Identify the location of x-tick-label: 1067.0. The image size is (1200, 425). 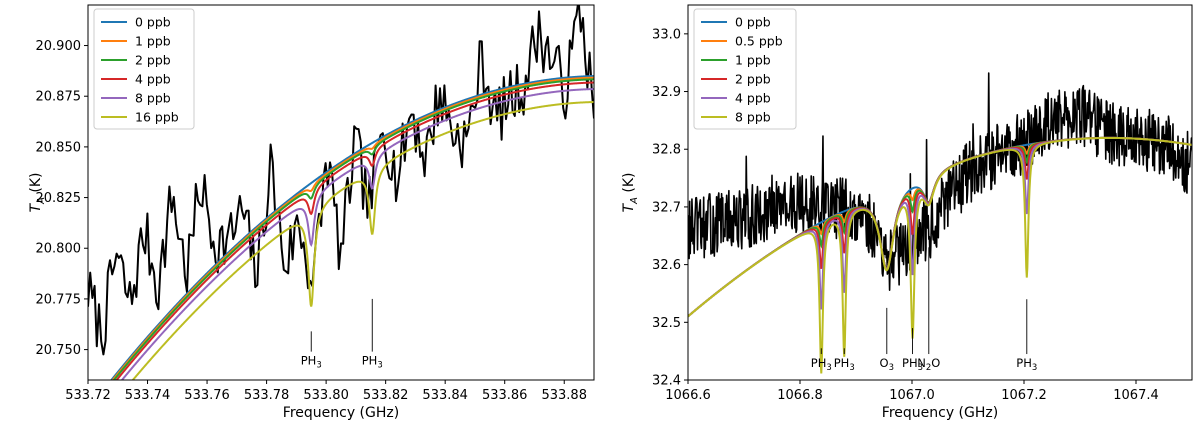
(912, 395).